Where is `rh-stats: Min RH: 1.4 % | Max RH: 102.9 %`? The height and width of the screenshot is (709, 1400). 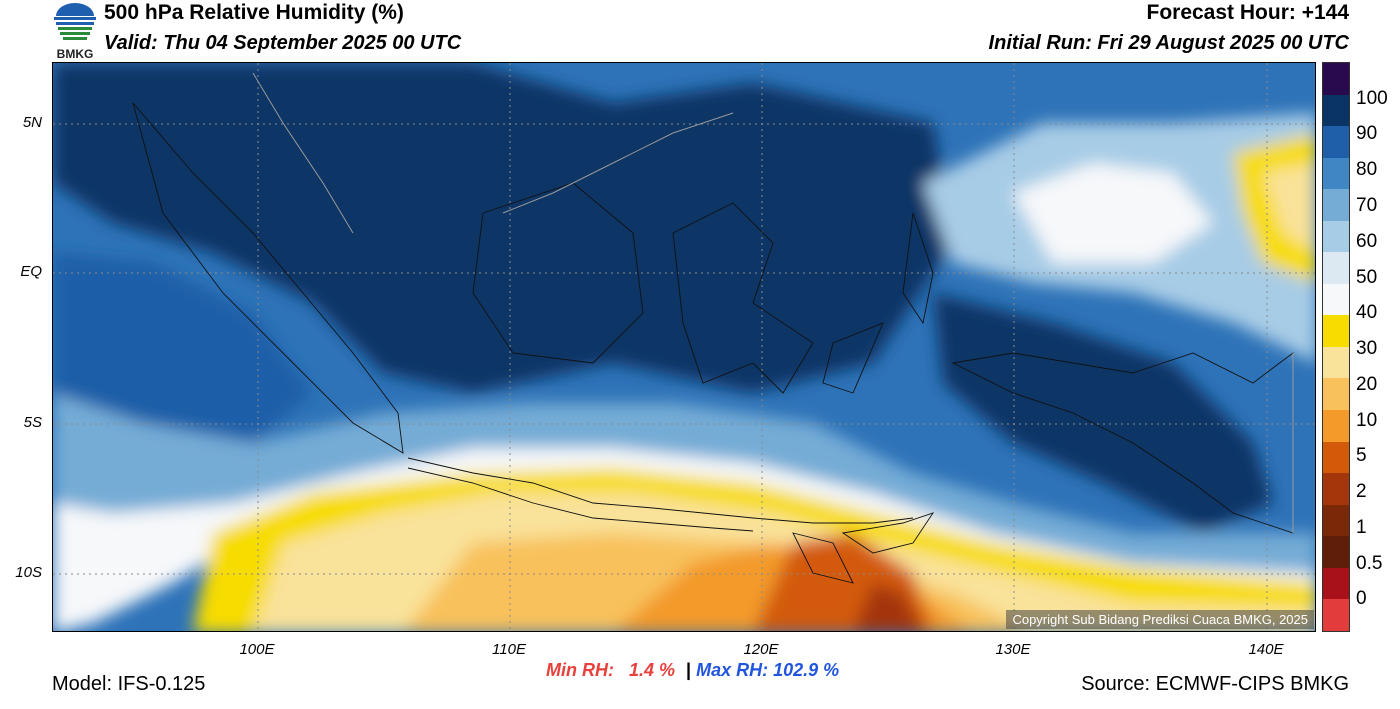
rh-stats: Min RH: 1.4 % | Max RH: 102.9 % is located at coordinates (692, 670).